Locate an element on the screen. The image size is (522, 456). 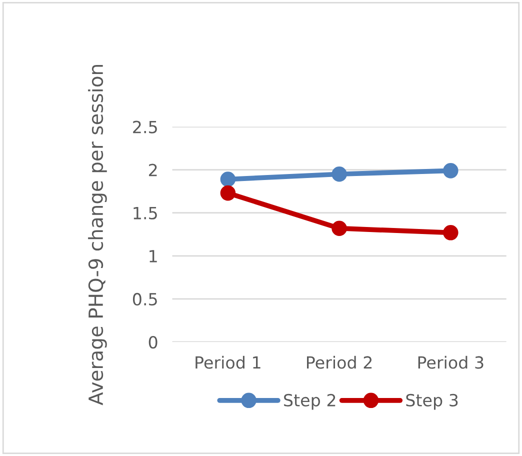
y-tick-label: 1 is located at coordinates (153, 256).